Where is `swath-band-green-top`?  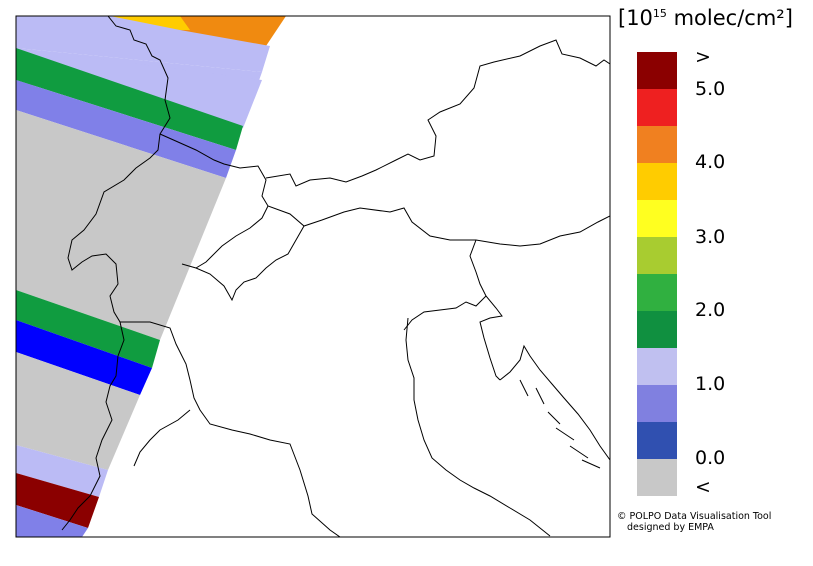
swath-band-green-top is located at coordinates (139, 88).